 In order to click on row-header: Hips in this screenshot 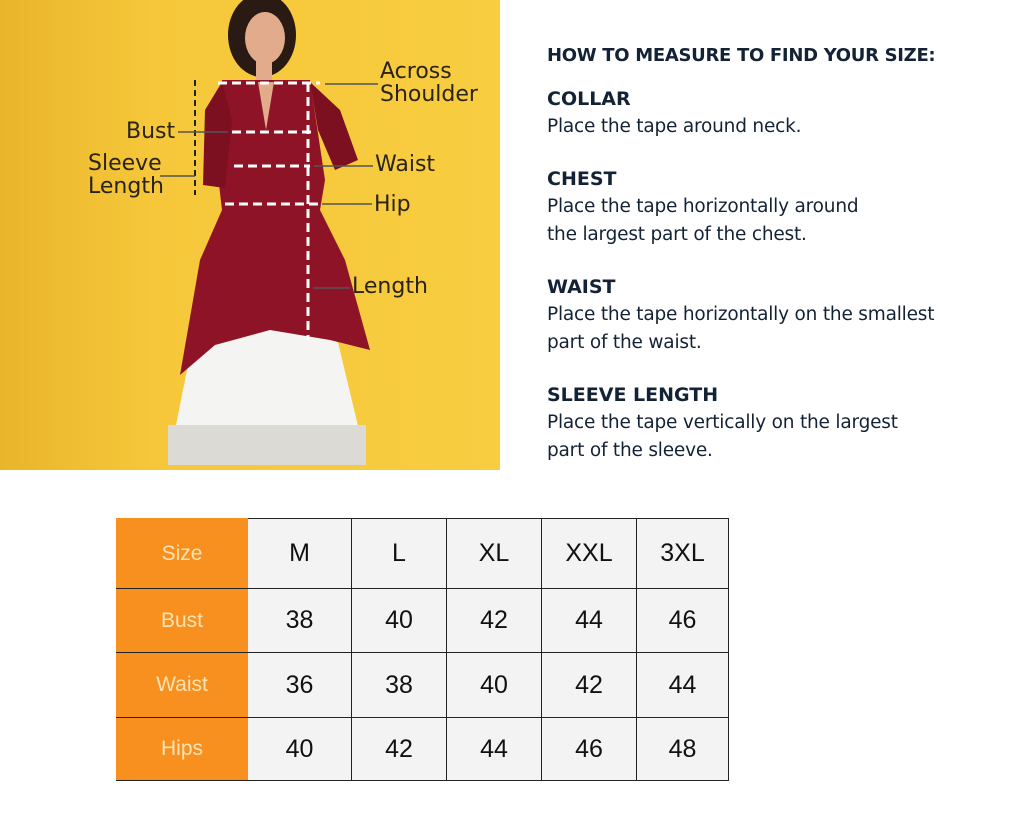, I will do `click(182, 749)`.